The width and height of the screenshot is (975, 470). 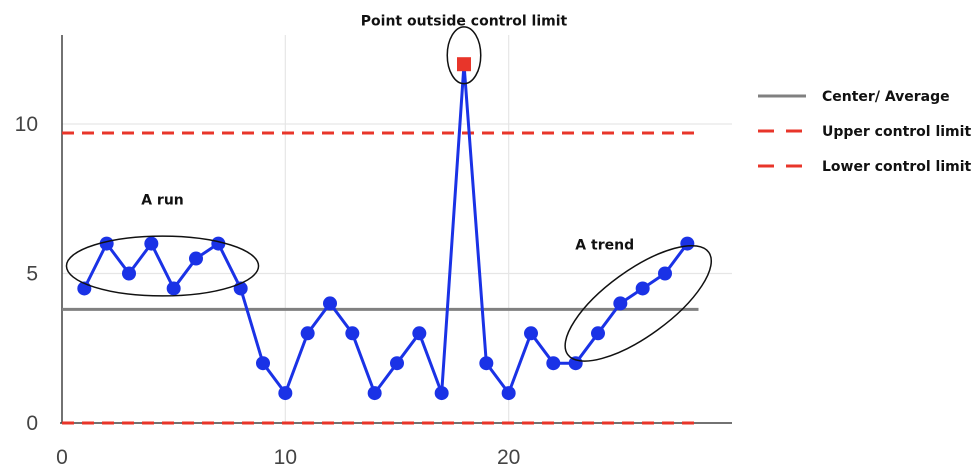 What do you see at coordinates (285, 457) in the screenshot?
I see `x-tick-label: 10` at bounding box center [285, 457].